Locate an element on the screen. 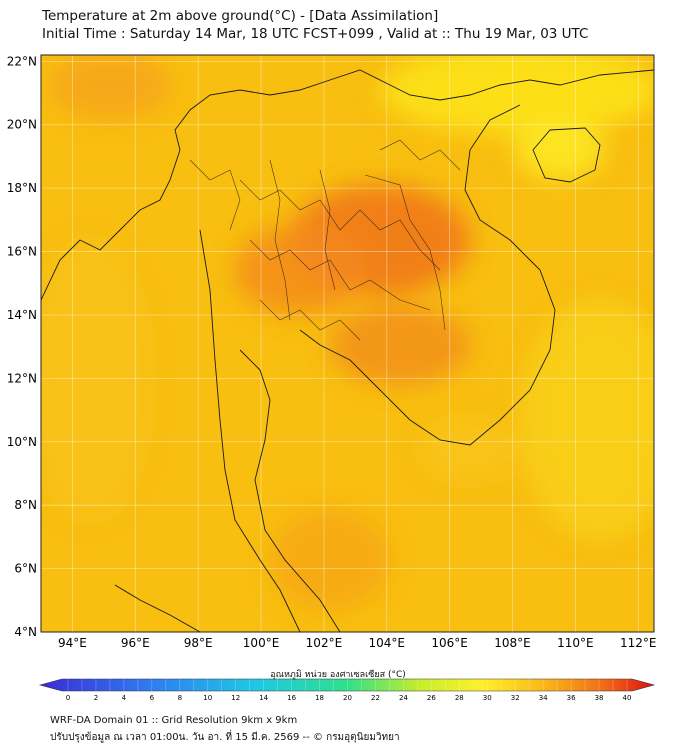  latitude-label: 14°N is located at coordinates (22, 315).